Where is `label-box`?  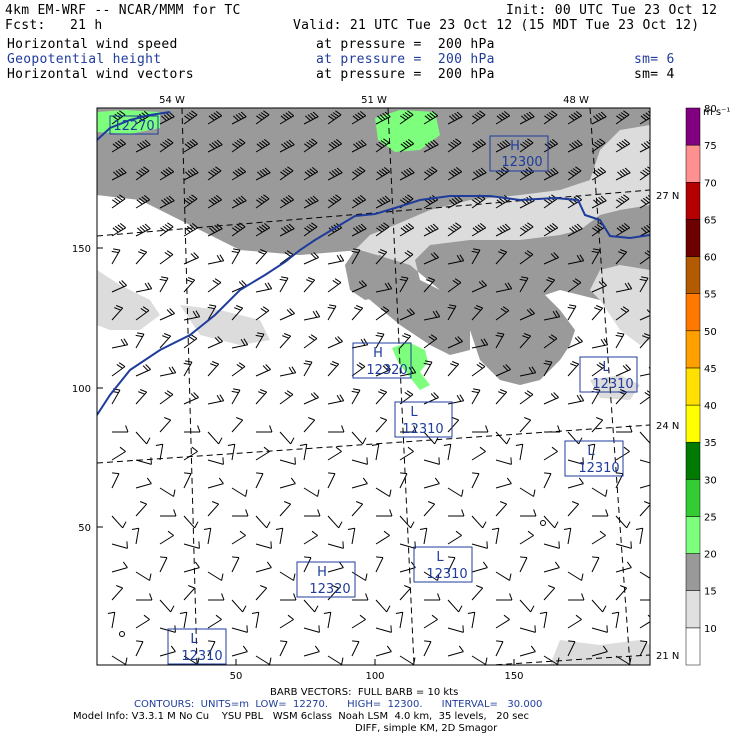 label-box is located at coordinates (326, 579).